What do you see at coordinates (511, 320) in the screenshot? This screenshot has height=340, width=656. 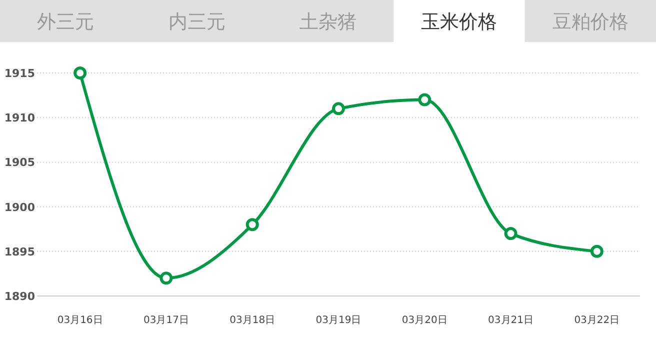 I see `x-tick-label: 03月21日` at bounding box center [511, 320].